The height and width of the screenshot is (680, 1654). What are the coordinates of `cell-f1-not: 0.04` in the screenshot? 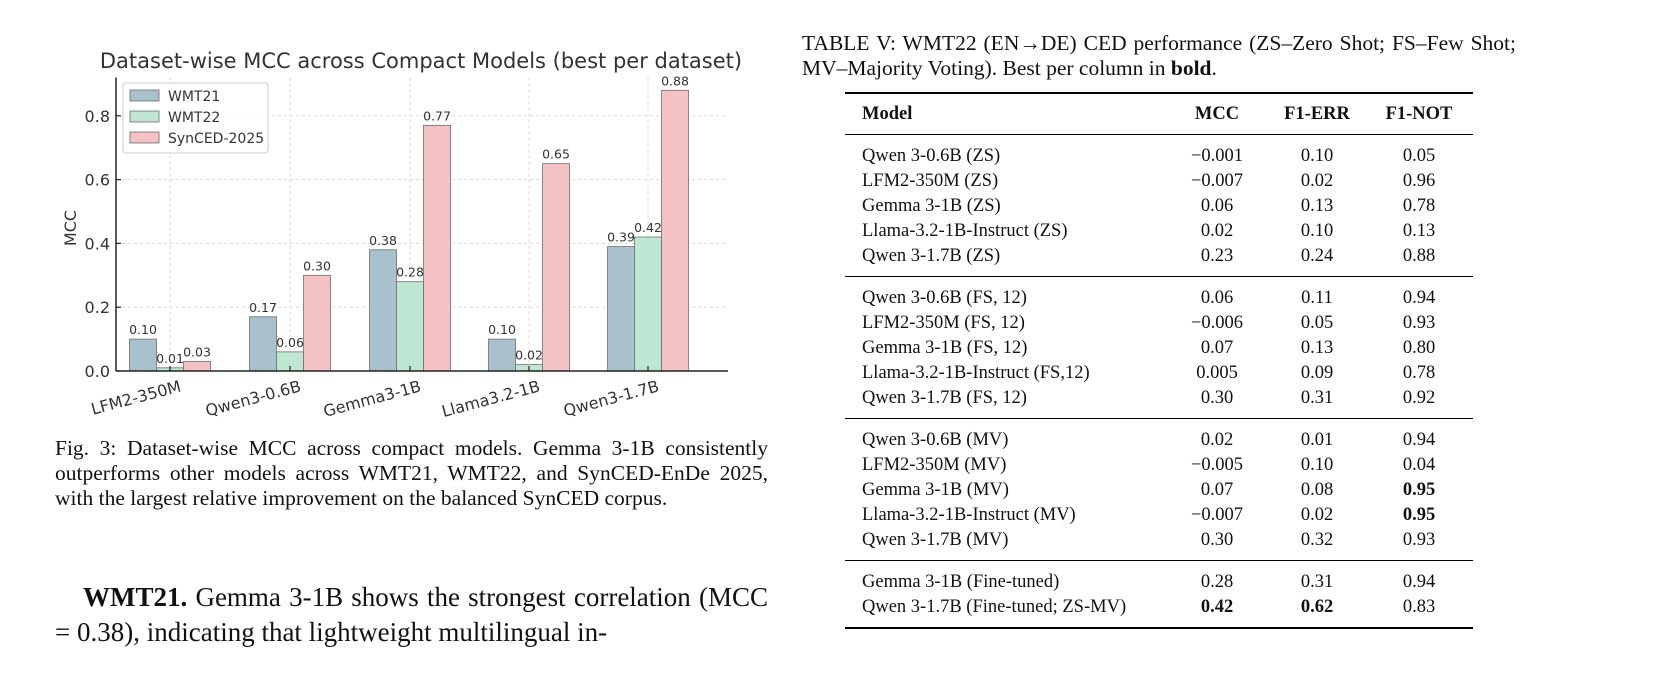 It's located at (1419, 465).